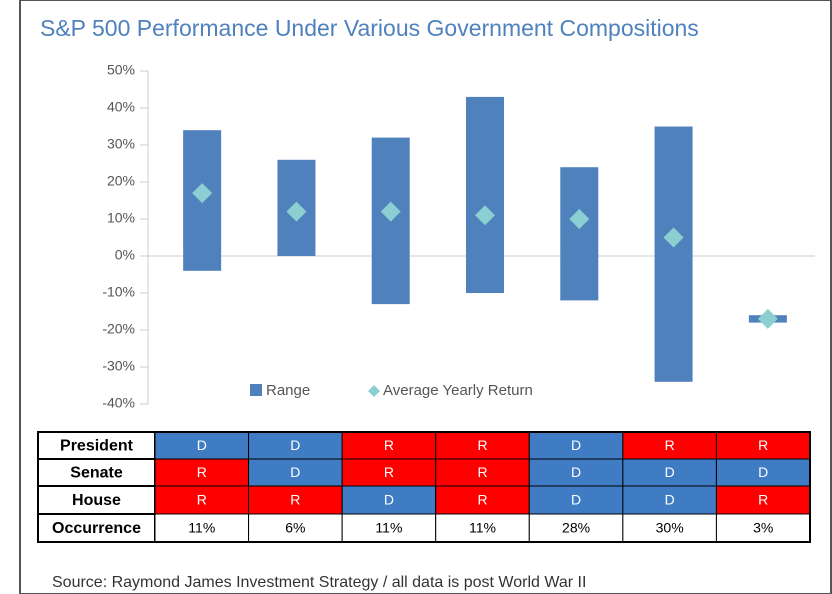 This screenshot has width=832, height=594. Describe the element at coordinates (458, 390) in the screenshot. I see `legend-label: Average Yearly Return` at that location.